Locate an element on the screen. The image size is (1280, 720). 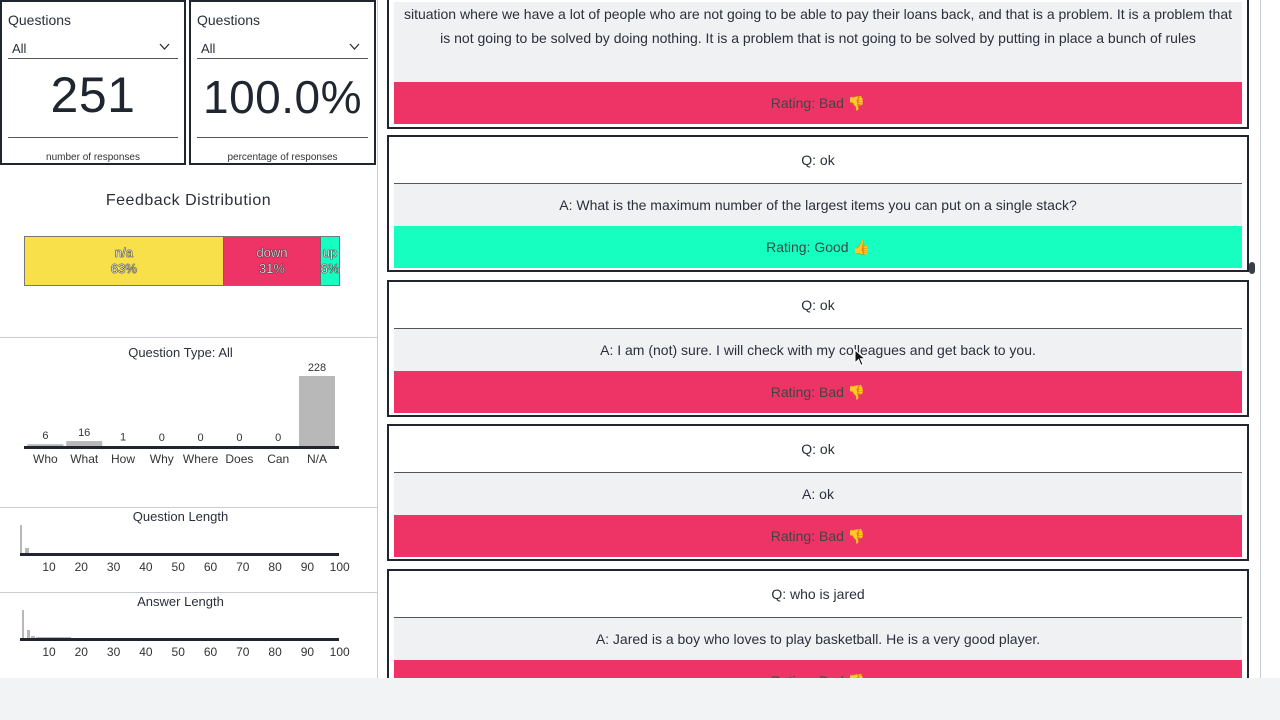
feedback-segment-na: n/a 63% is located at coordinates (124, 261).